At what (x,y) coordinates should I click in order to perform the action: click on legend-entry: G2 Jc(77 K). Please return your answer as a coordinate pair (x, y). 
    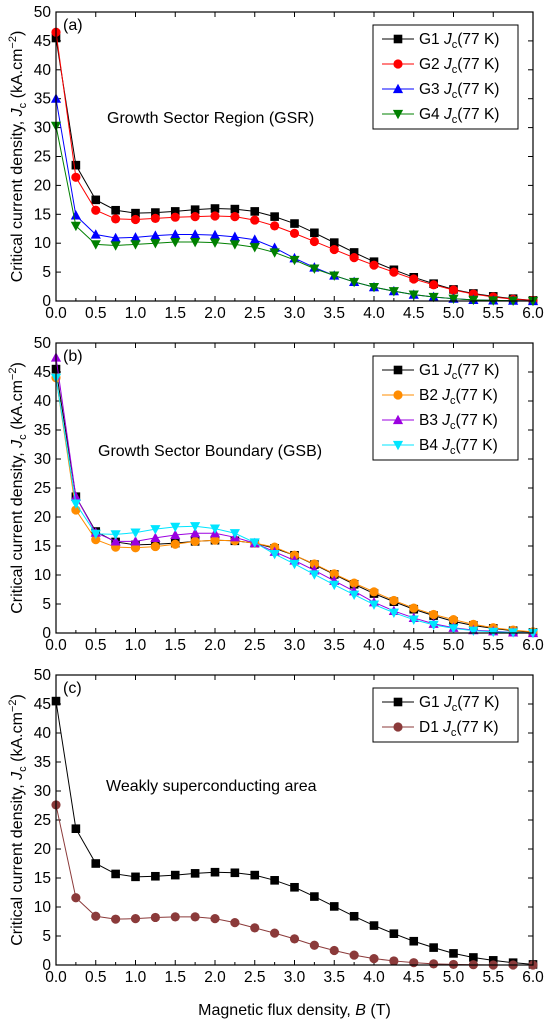
    Looking at the image, I should click on (459, 66).